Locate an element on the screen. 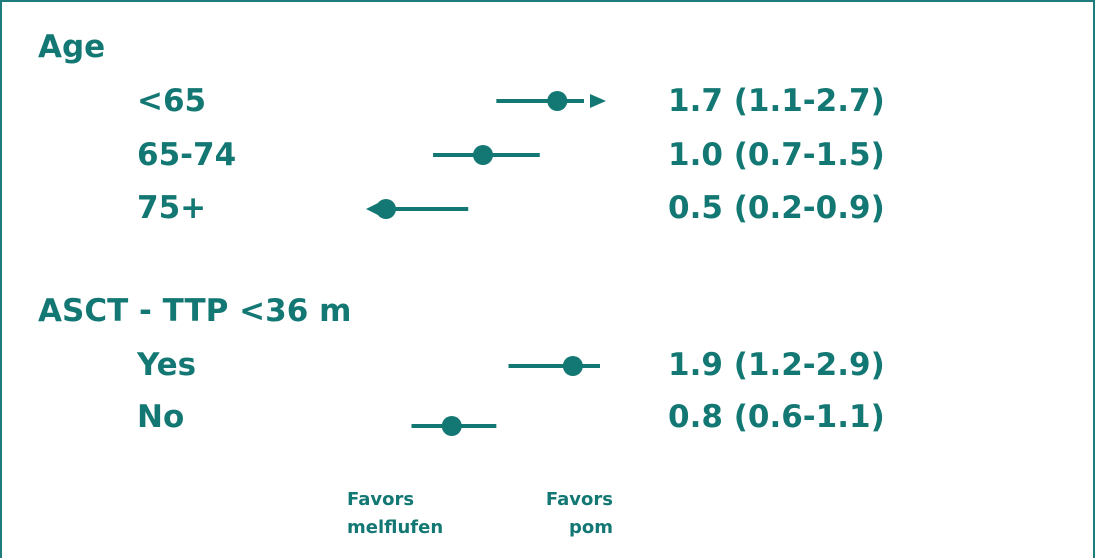 Image resolution: width=1095 pixels, height=558 pixels. favors-pom-note: Favors pom is located at coordinates (567, 514).